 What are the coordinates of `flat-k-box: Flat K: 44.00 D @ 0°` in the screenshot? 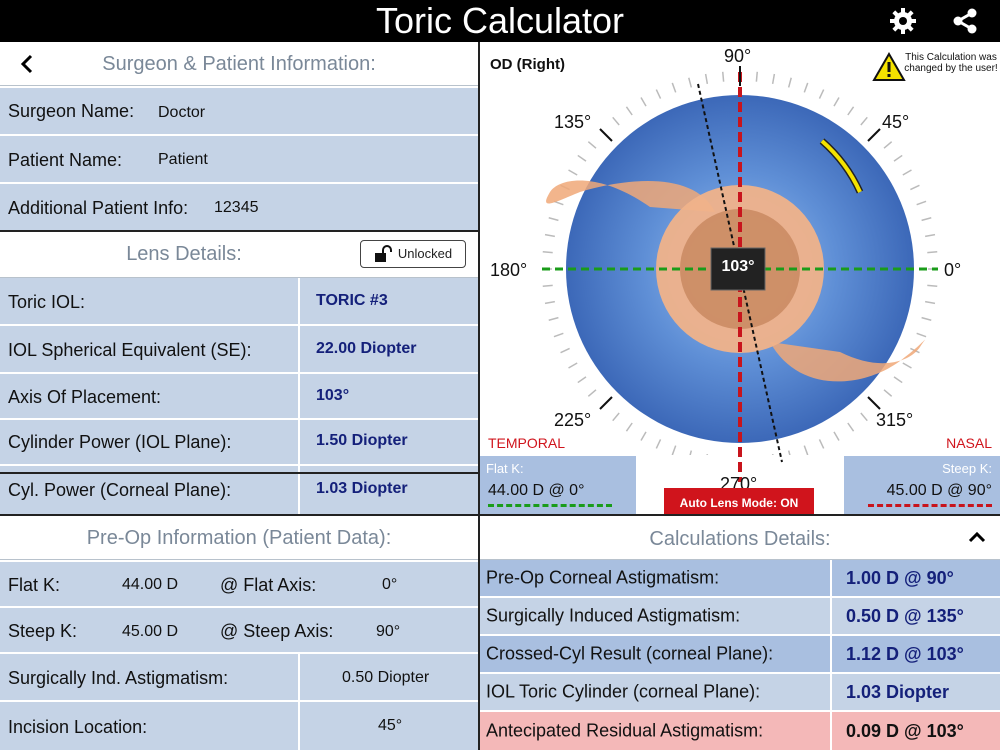 It's located at (558, 485).